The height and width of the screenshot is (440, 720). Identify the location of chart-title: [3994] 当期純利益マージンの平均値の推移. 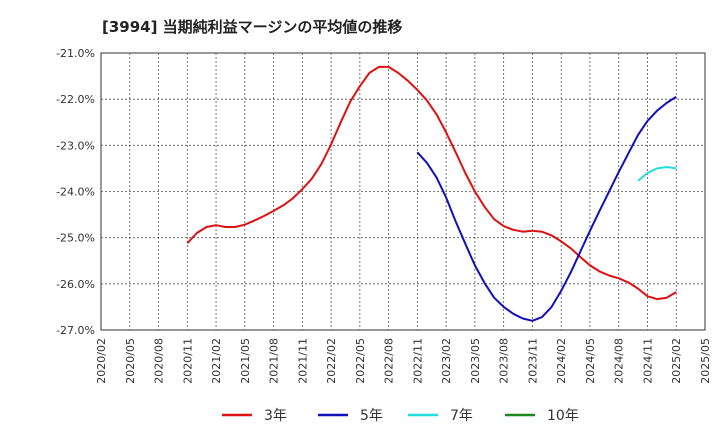
(252, 27).